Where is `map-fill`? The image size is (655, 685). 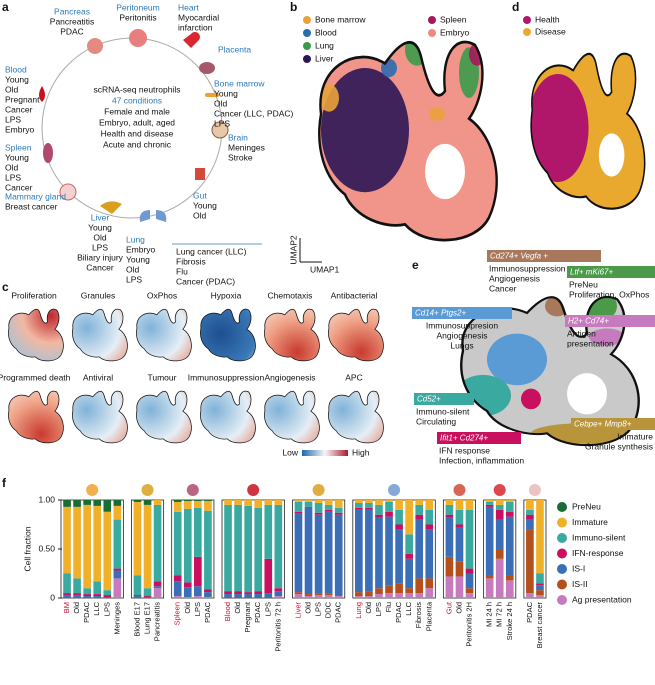 map-fill is located at coordinates (36, 417).